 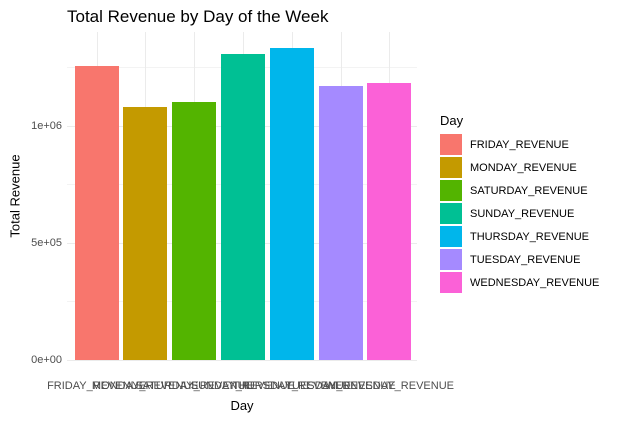 I want to click on x-tick-label: TUESDAY_REVENUE, so click(x=340, y=386).